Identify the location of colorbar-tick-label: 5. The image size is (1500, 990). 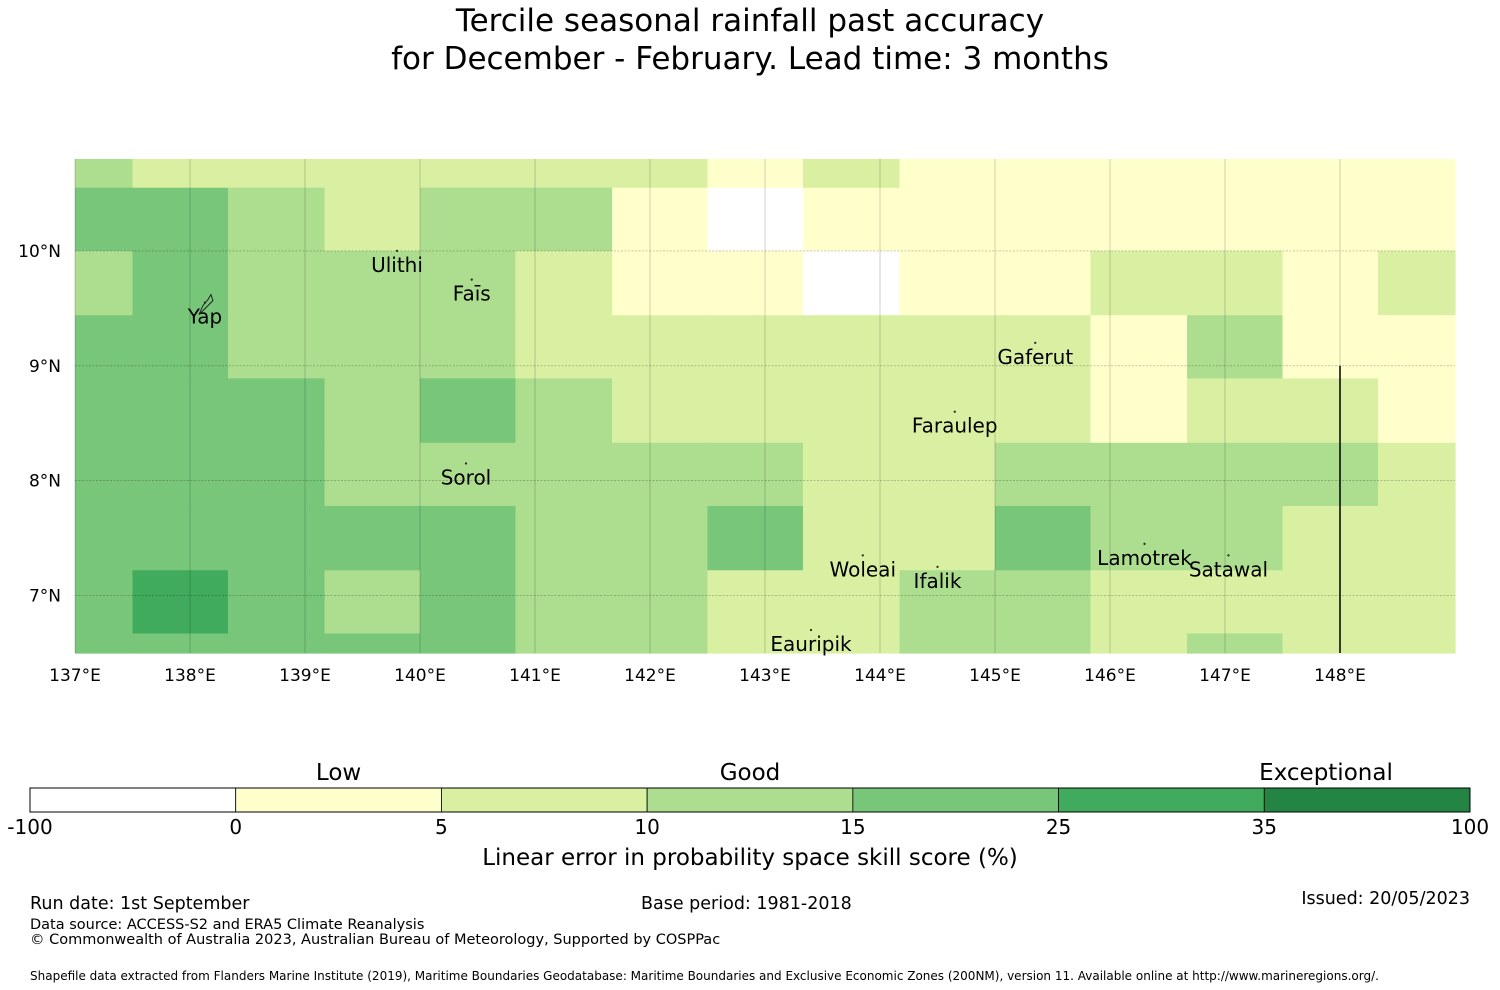
(441, 827).